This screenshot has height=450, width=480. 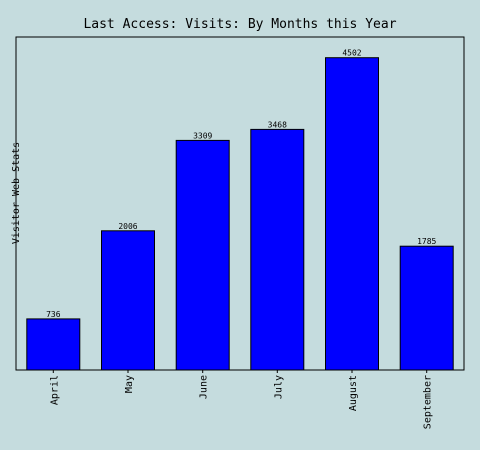 I want to click on data-label-september: 1785, so click(x=426, y=241).